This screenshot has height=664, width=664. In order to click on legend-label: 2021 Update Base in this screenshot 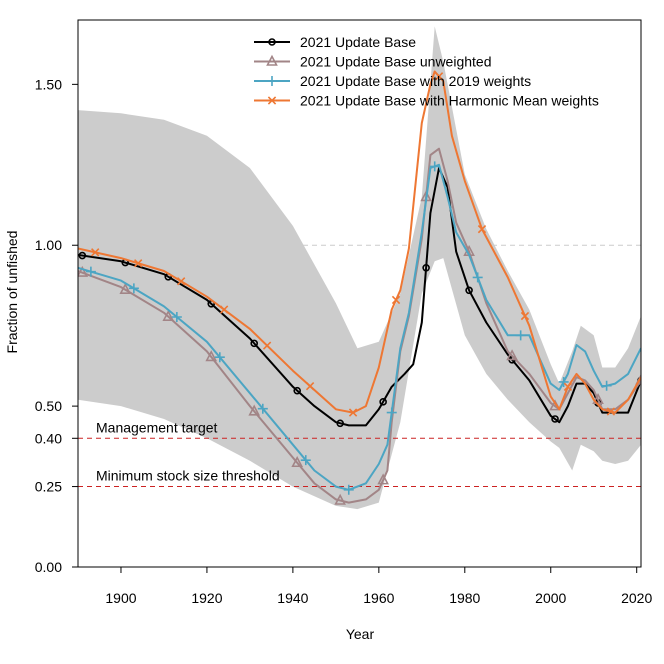, I will do `click(358, 42)`.